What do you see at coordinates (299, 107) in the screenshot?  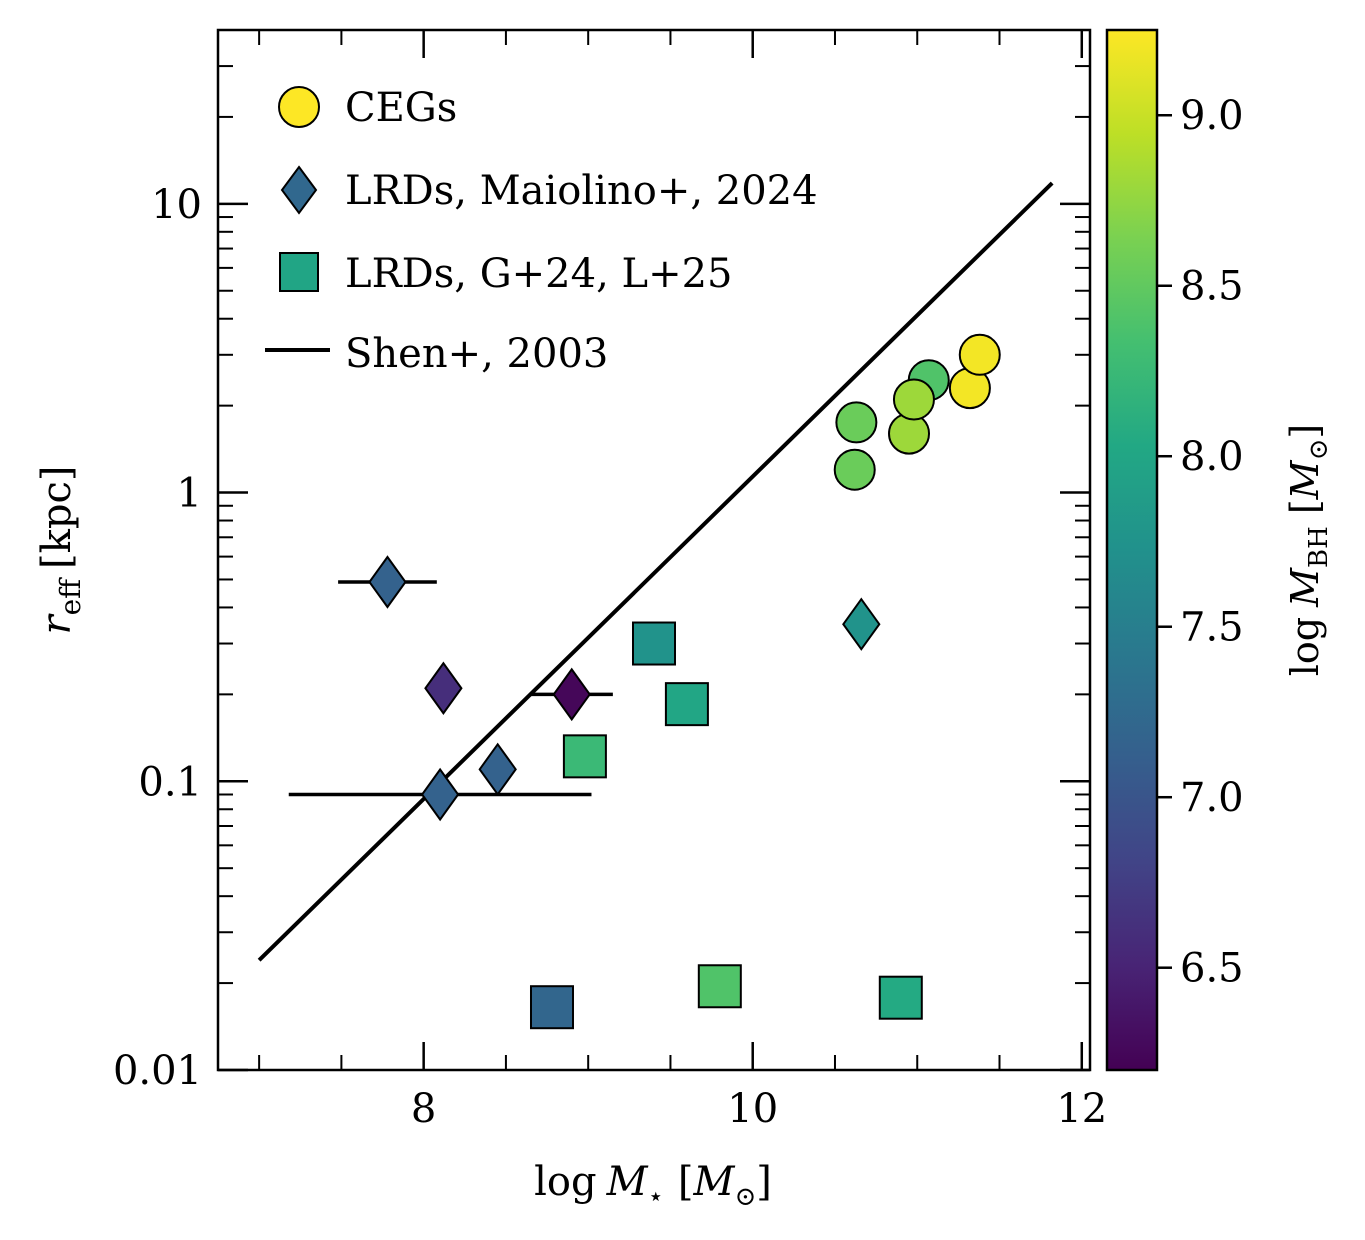 I see `legend-marker-cegs` at bounding box center [299, 107].